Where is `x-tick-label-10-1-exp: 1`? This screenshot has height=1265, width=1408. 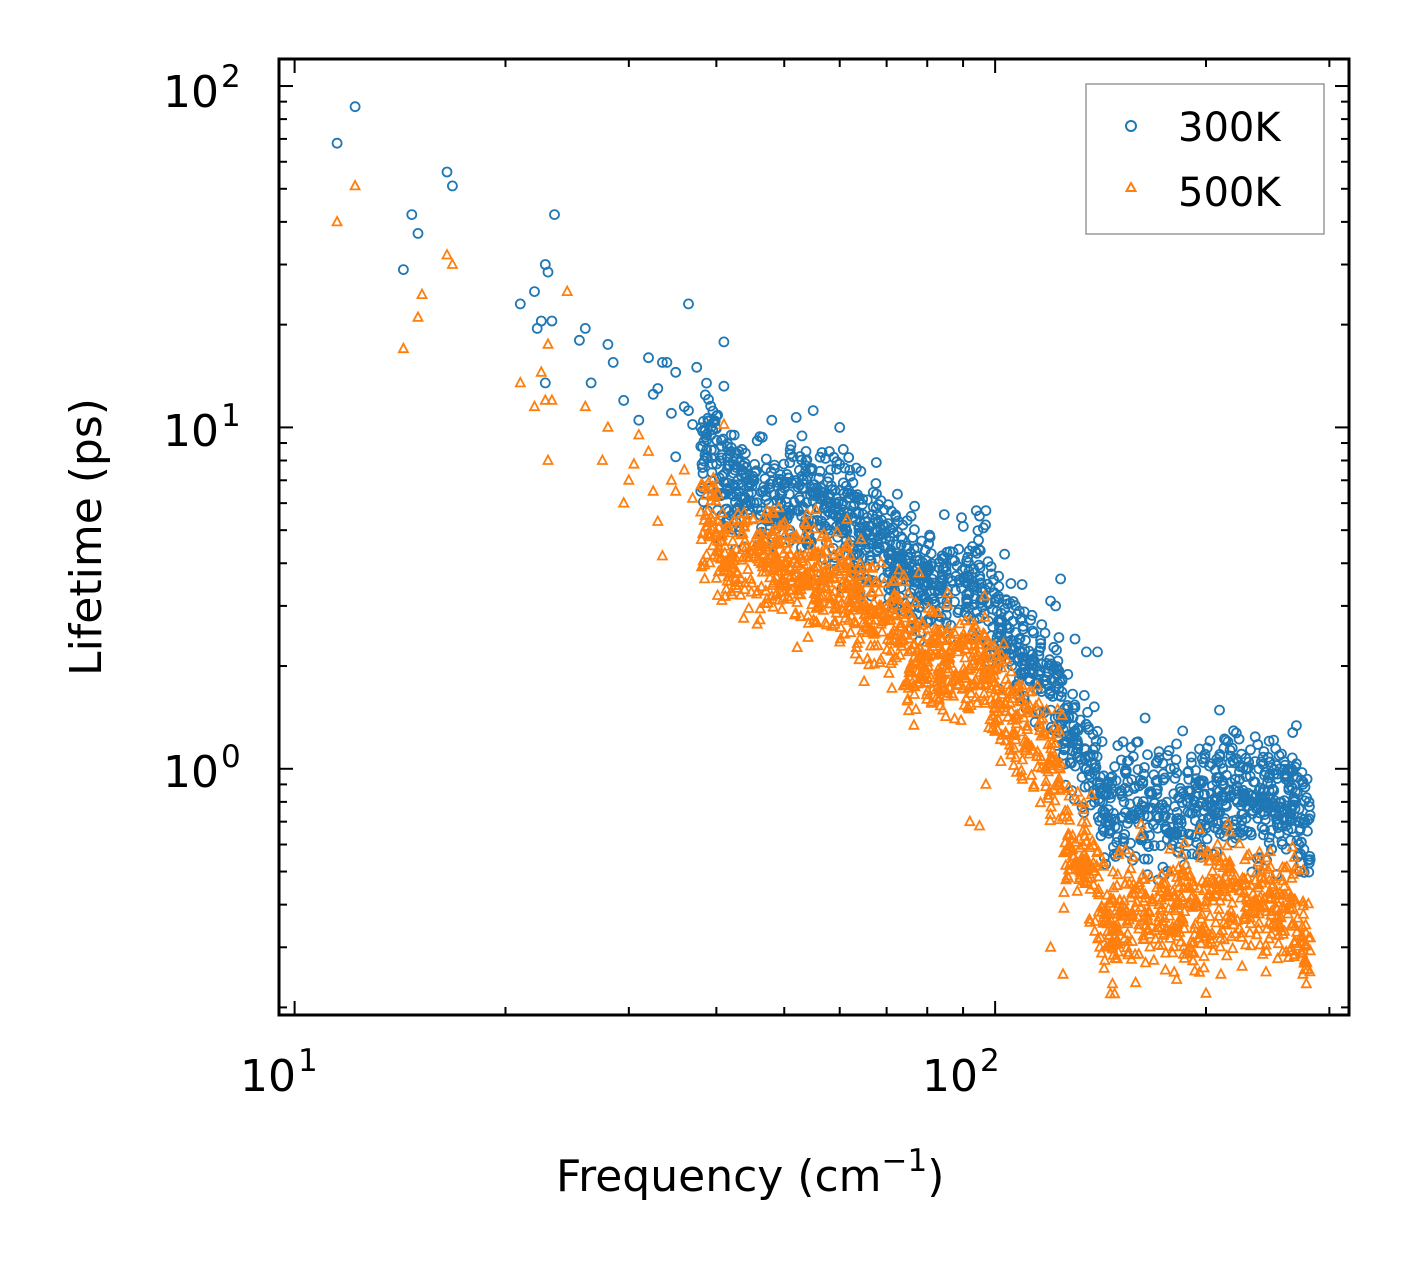 x-tick-label-10-1-exp: 1 is located at coordinates (308, 1061).